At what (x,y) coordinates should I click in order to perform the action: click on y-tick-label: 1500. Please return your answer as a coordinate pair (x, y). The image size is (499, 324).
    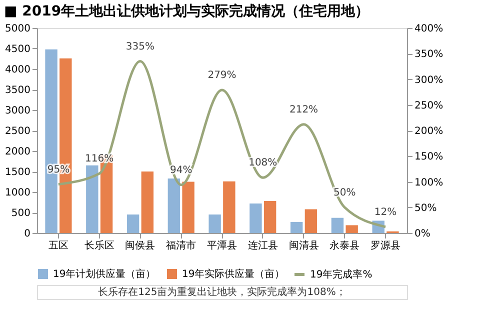
    Looking at the image, I should click on (17, 172).